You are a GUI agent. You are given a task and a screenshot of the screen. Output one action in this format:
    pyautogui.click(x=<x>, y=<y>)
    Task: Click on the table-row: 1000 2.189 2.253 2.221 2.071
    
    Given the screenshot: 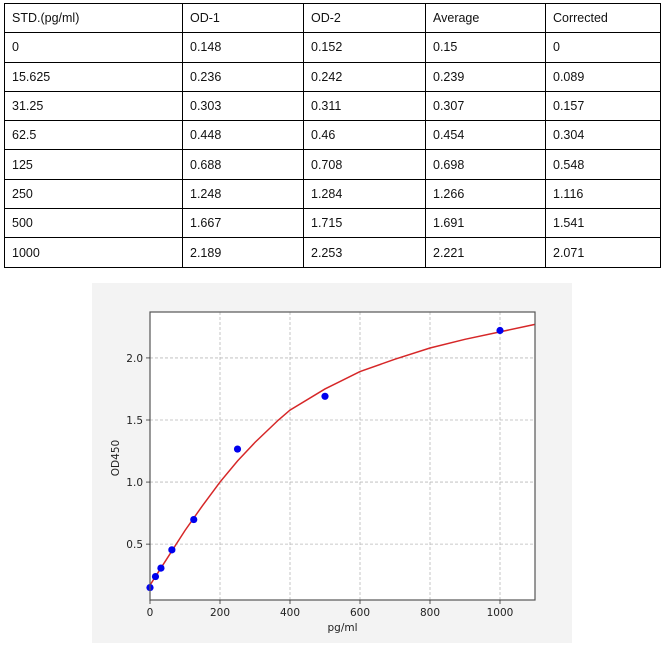 What is the action you would take?
    pyautogui.click(x=332, y=252)
    